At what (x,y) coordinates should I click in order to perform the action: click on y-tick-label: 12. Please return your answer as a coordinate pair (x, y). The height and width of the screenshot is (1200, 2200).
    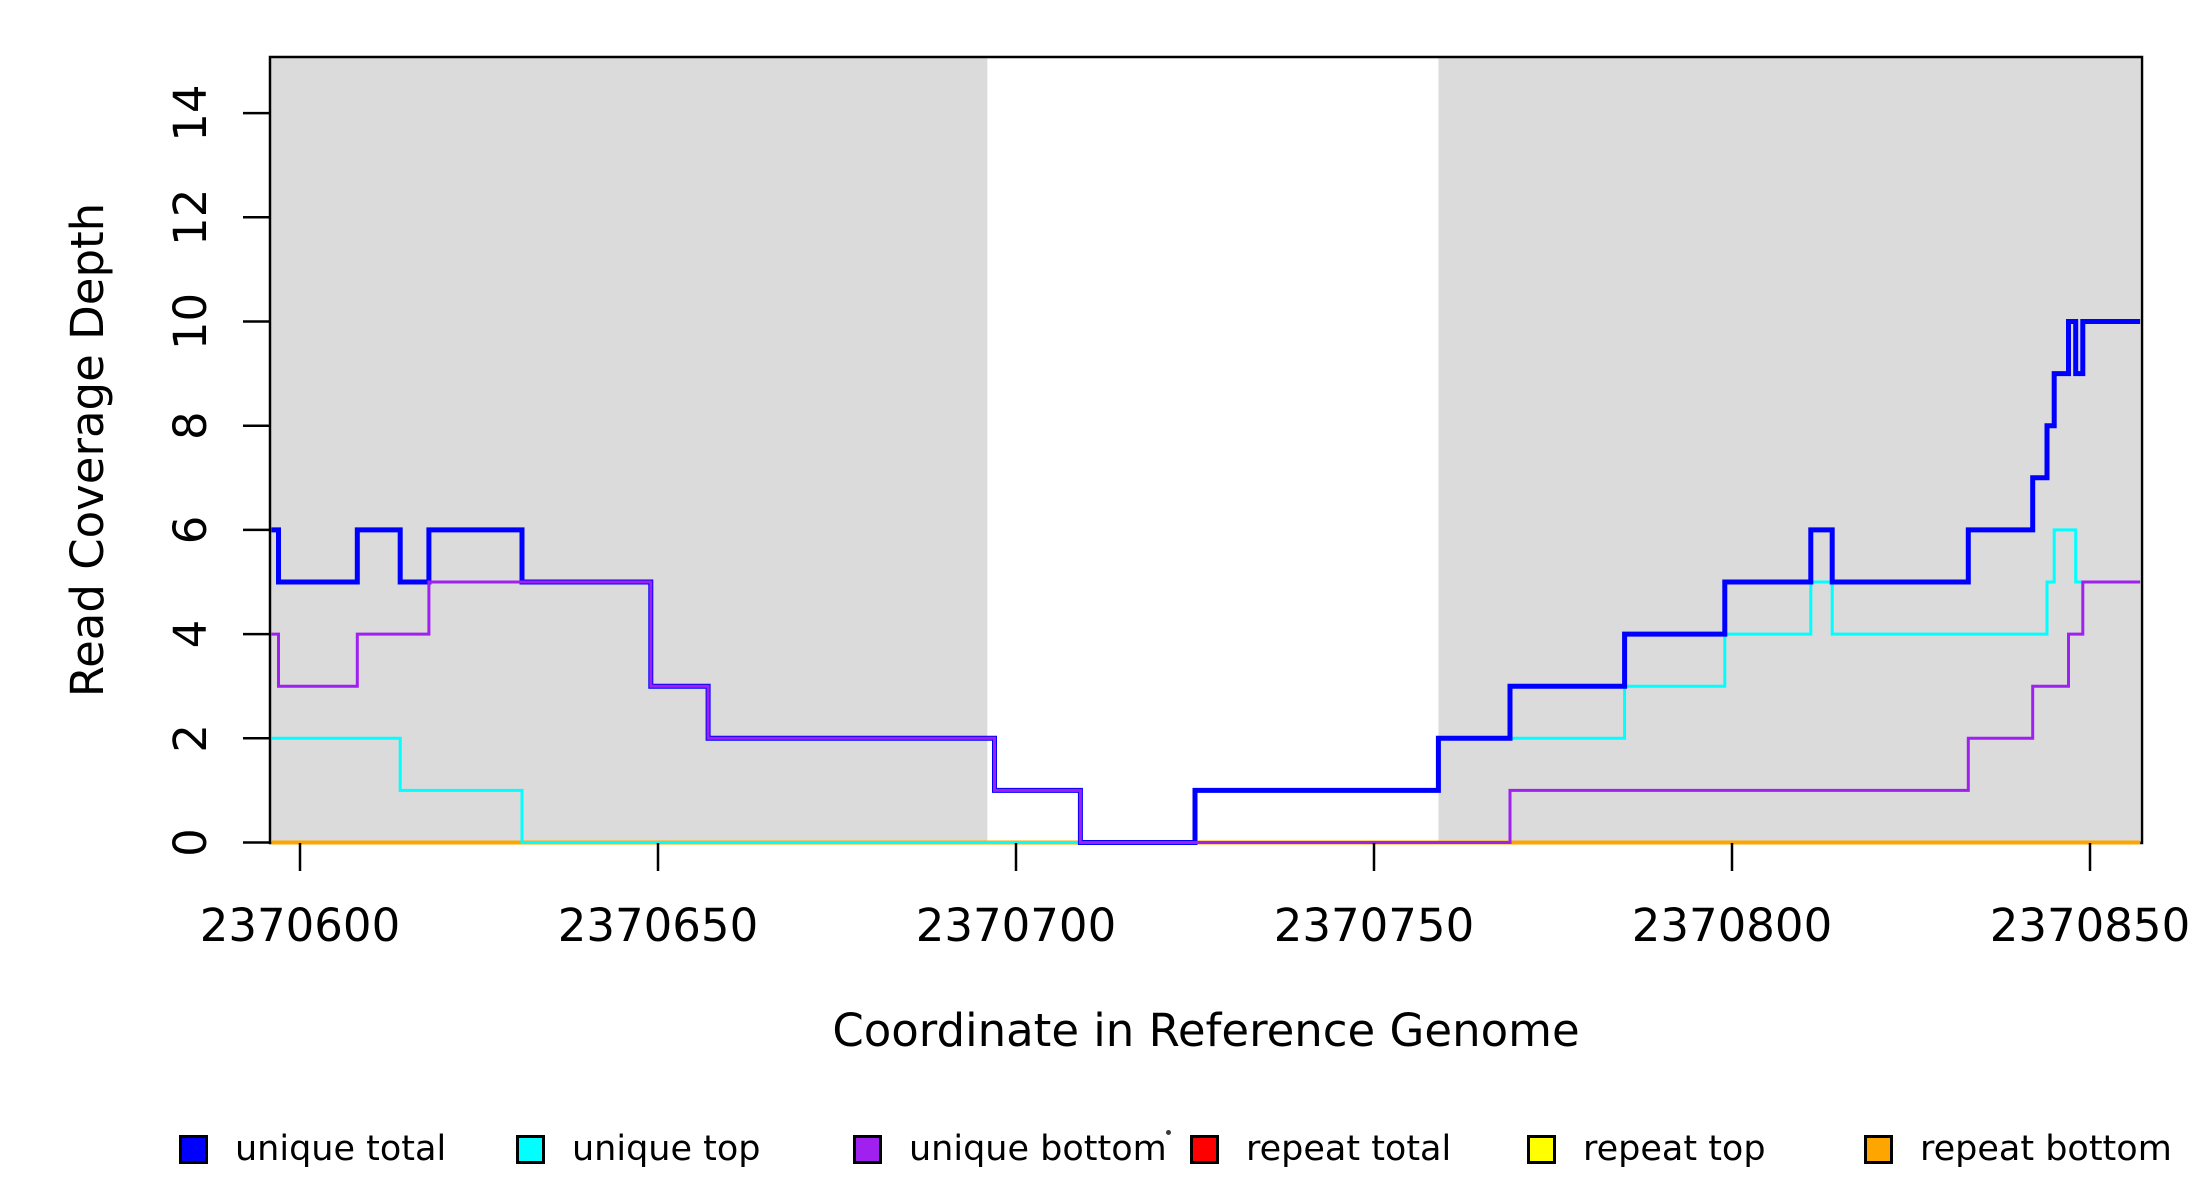
    Looking at the image, I should click on (190, 217).